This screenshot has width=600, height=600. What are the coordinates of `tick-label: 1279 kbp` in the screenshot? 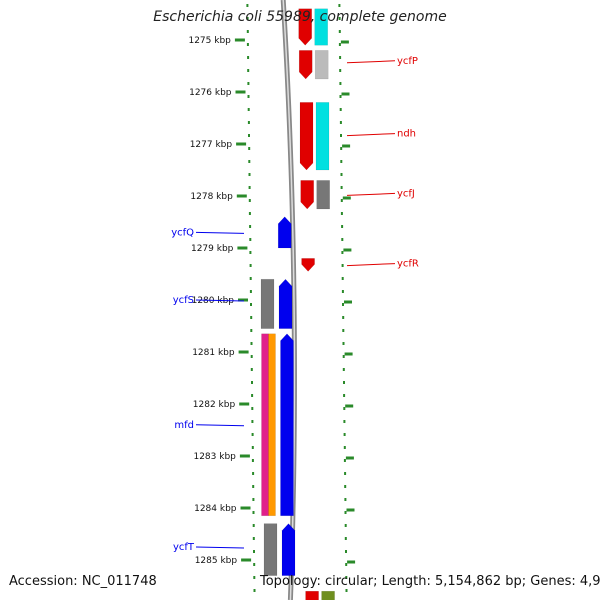 It's located at (212, 249).